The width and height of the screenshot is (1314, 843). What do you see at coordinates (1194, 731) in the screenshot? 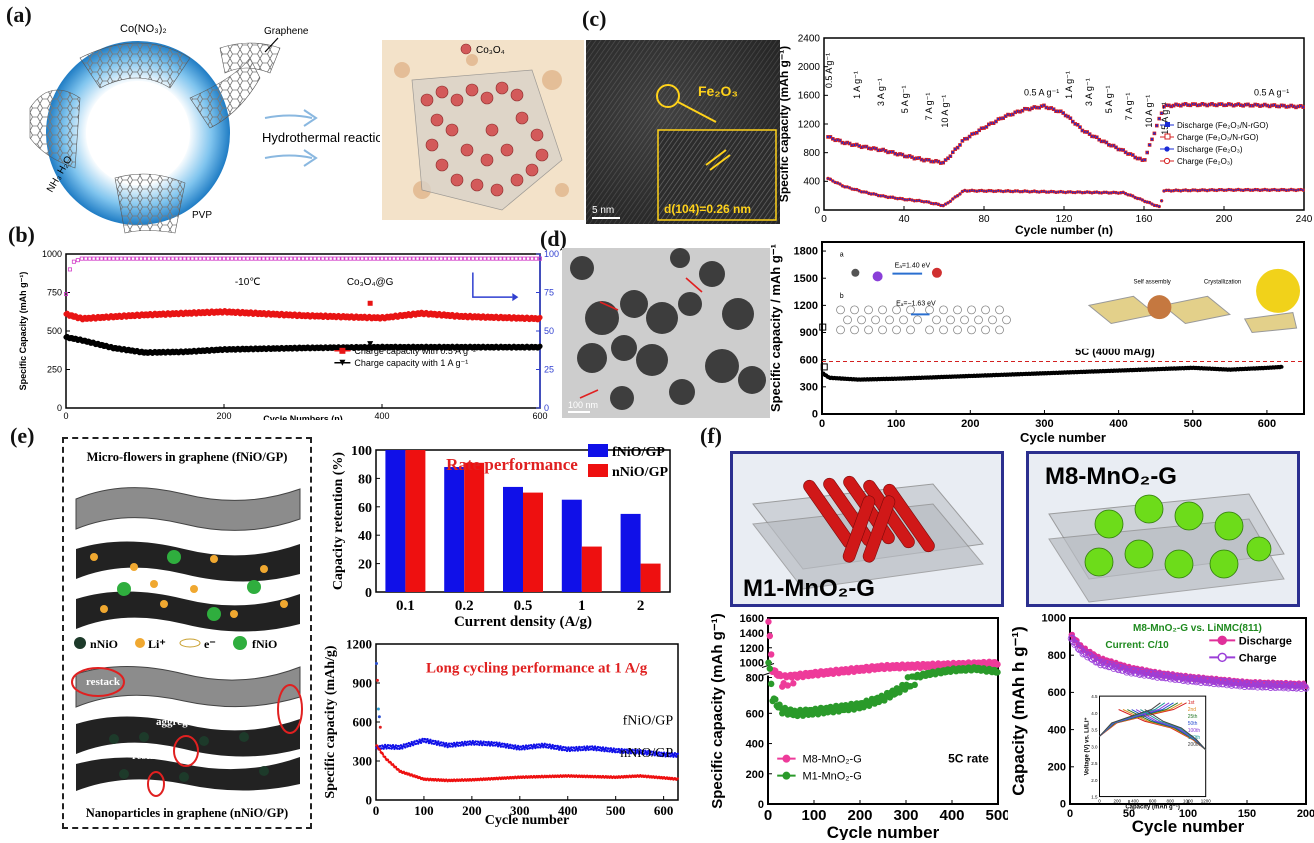
I see `cycle-label: 100th` at bounding box center [1194, 731].